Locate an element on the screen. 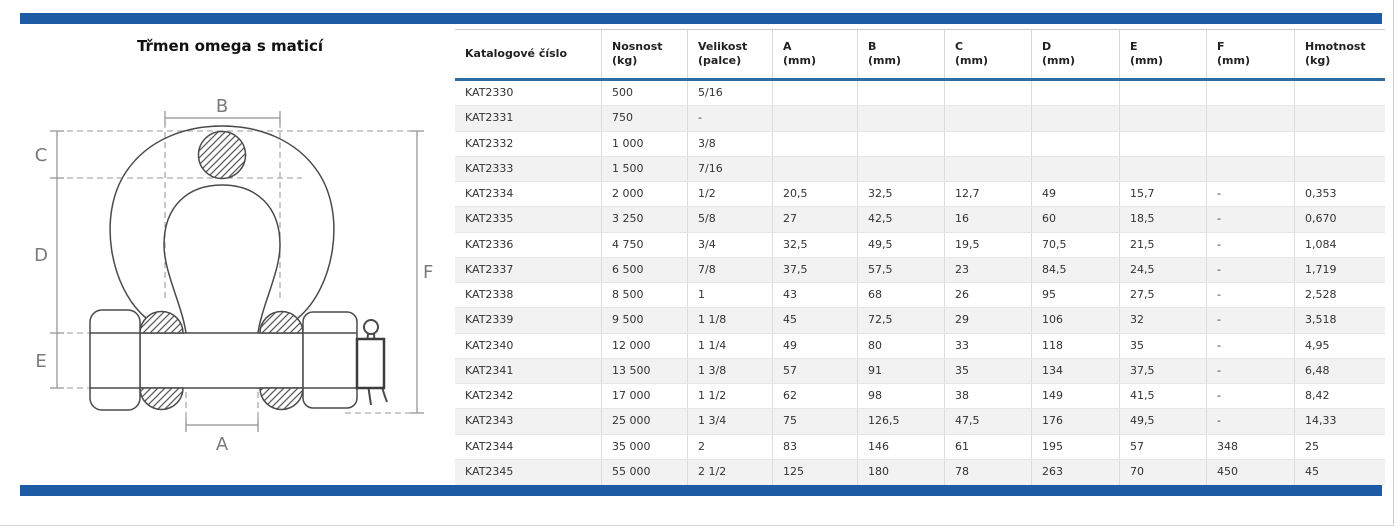 The image size is (1400, 531). column-header: Nosnost (kg) is located at coordinates (645, 54).